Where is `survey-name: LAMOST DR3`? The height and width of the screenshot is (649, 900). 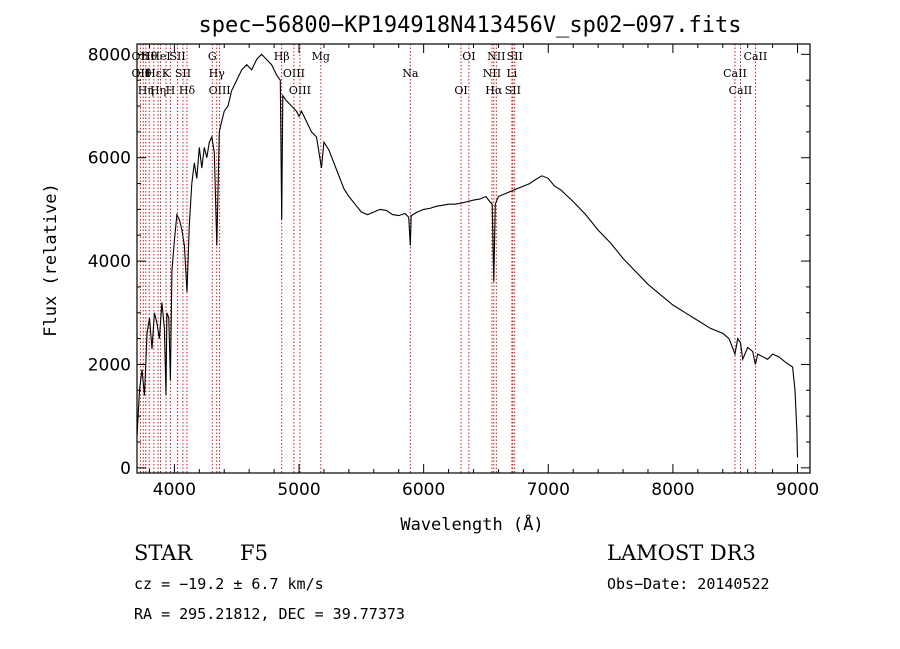 survey-name: LAMOST DR3 is located at coordinates (681, 553).